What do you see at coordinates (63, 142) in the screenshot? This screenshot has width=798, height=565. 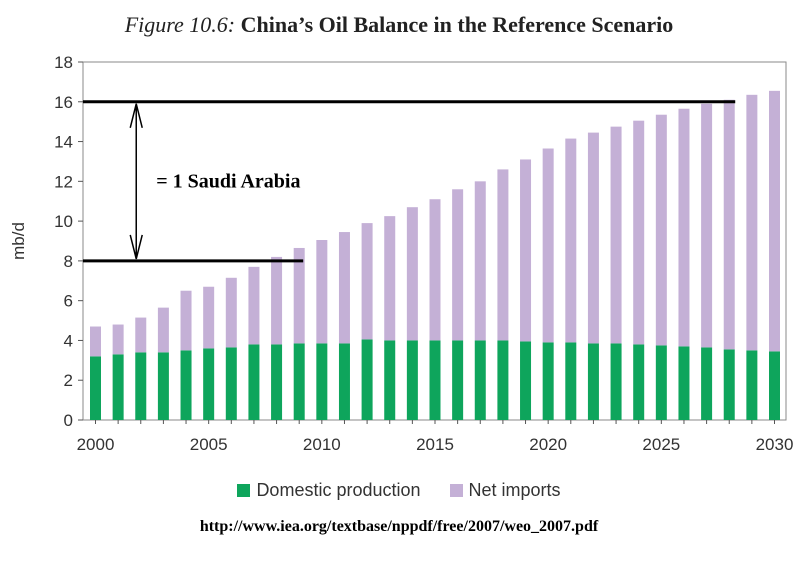 I see `y-tick-label: 14` at bounding box center [63, 142].